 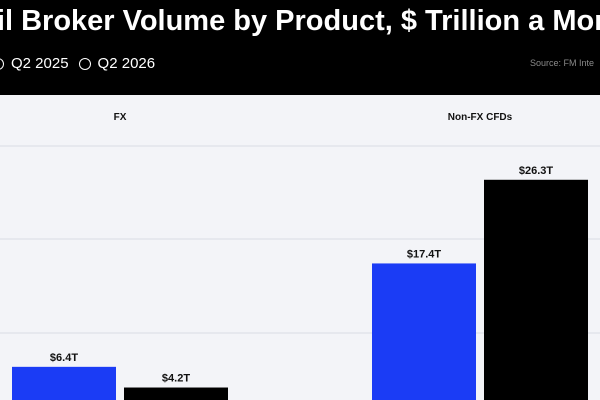 I want to click on legend: Q2 2025 Q2 2026, so click(x=77, y=63).